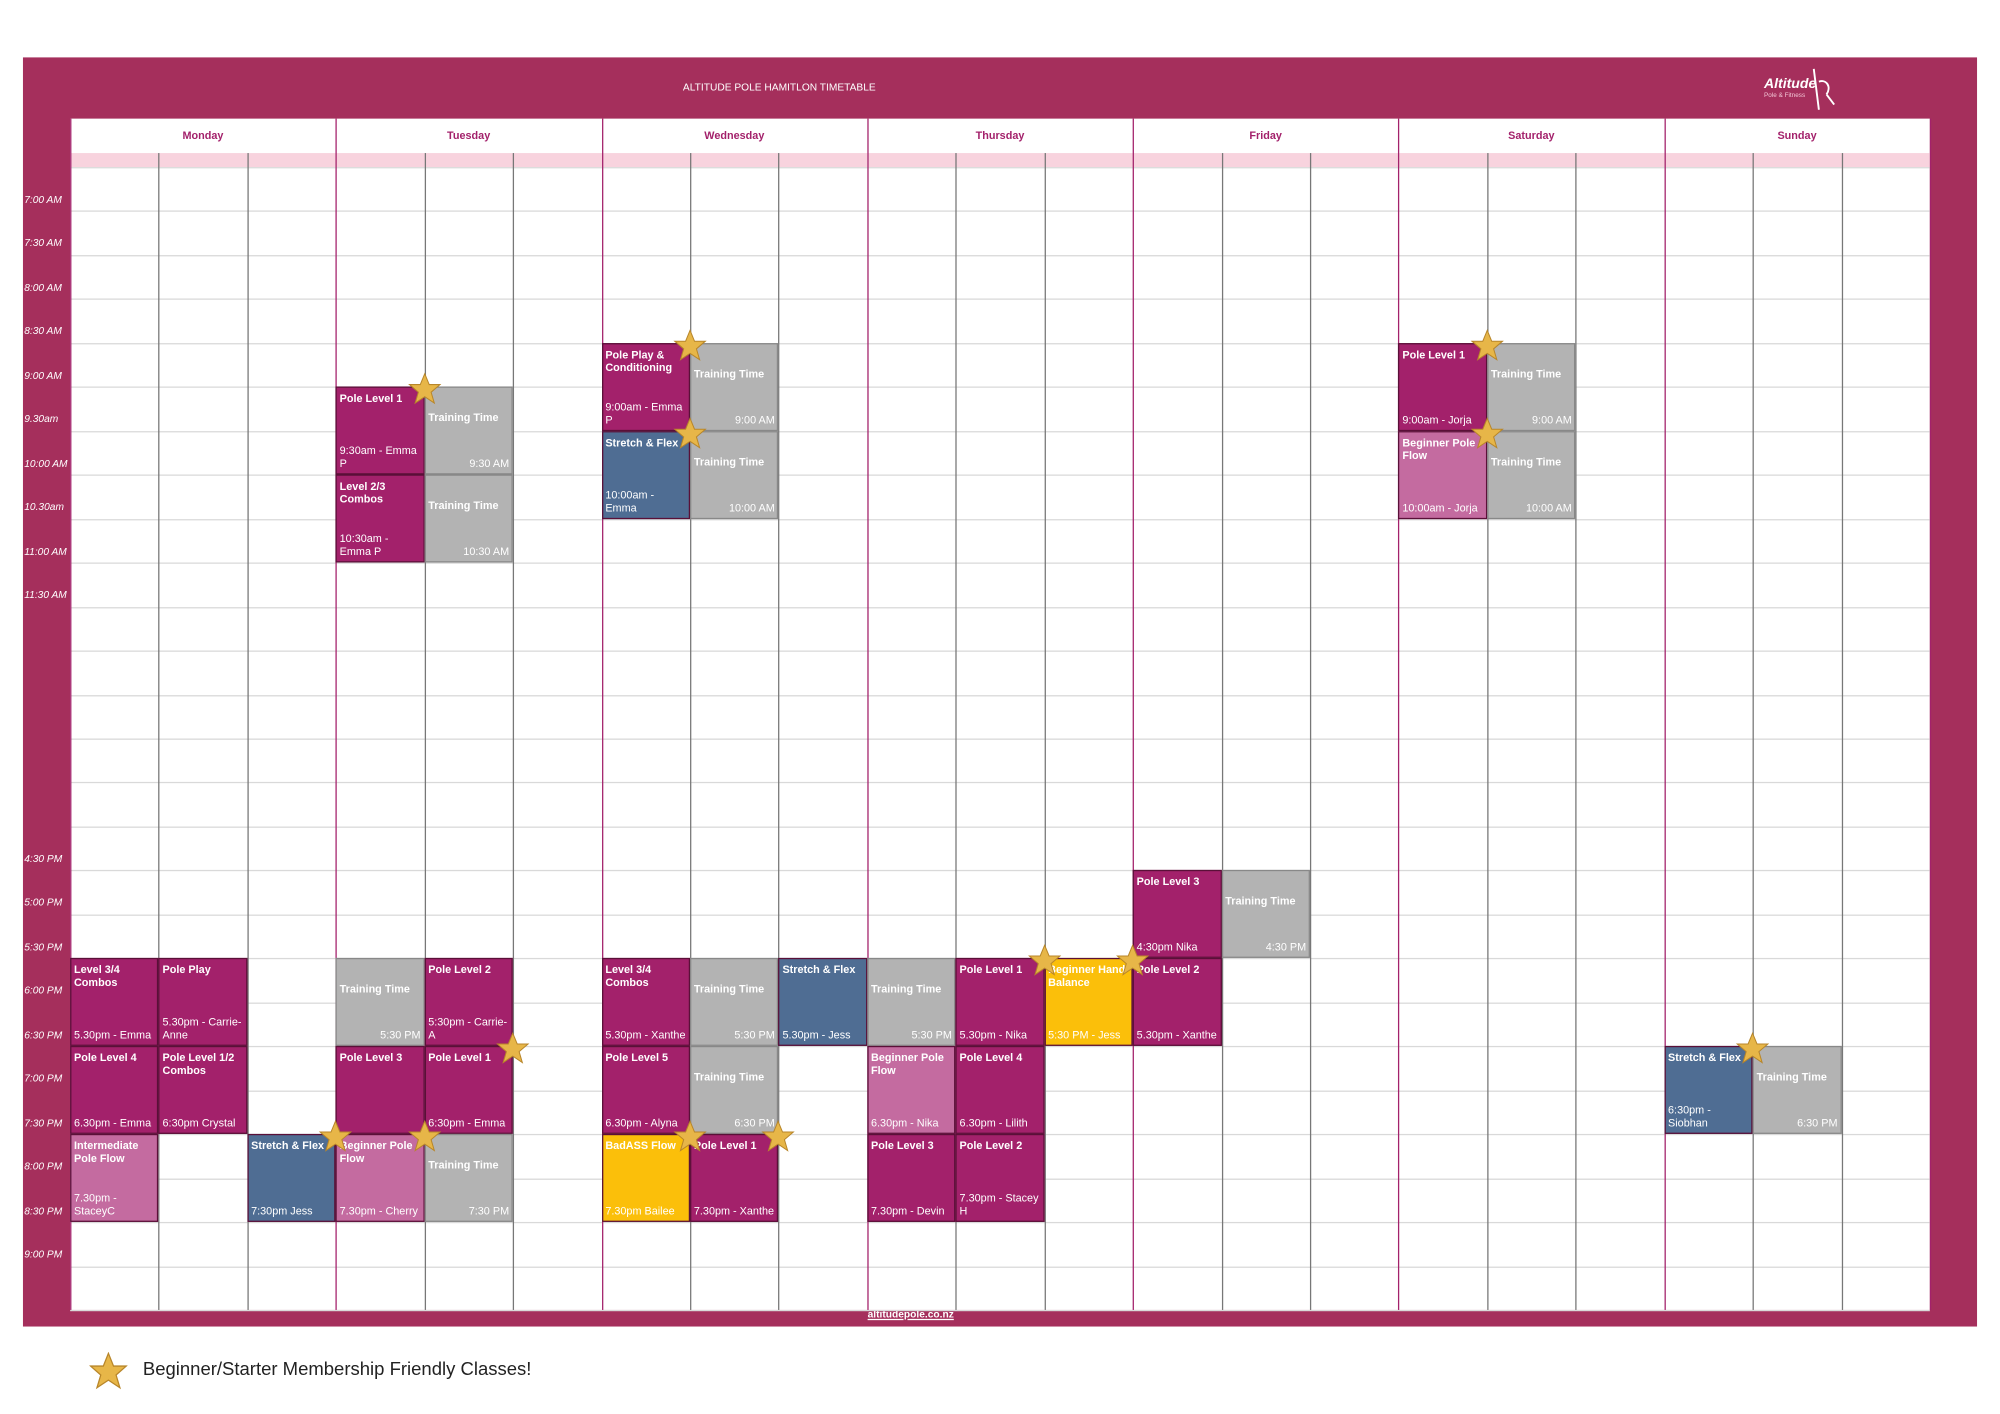 The image size is (2000, 1414). Describe the element at coordinates (1000, 135) in the screenshot. I see `day-header: Thursday` at that location.